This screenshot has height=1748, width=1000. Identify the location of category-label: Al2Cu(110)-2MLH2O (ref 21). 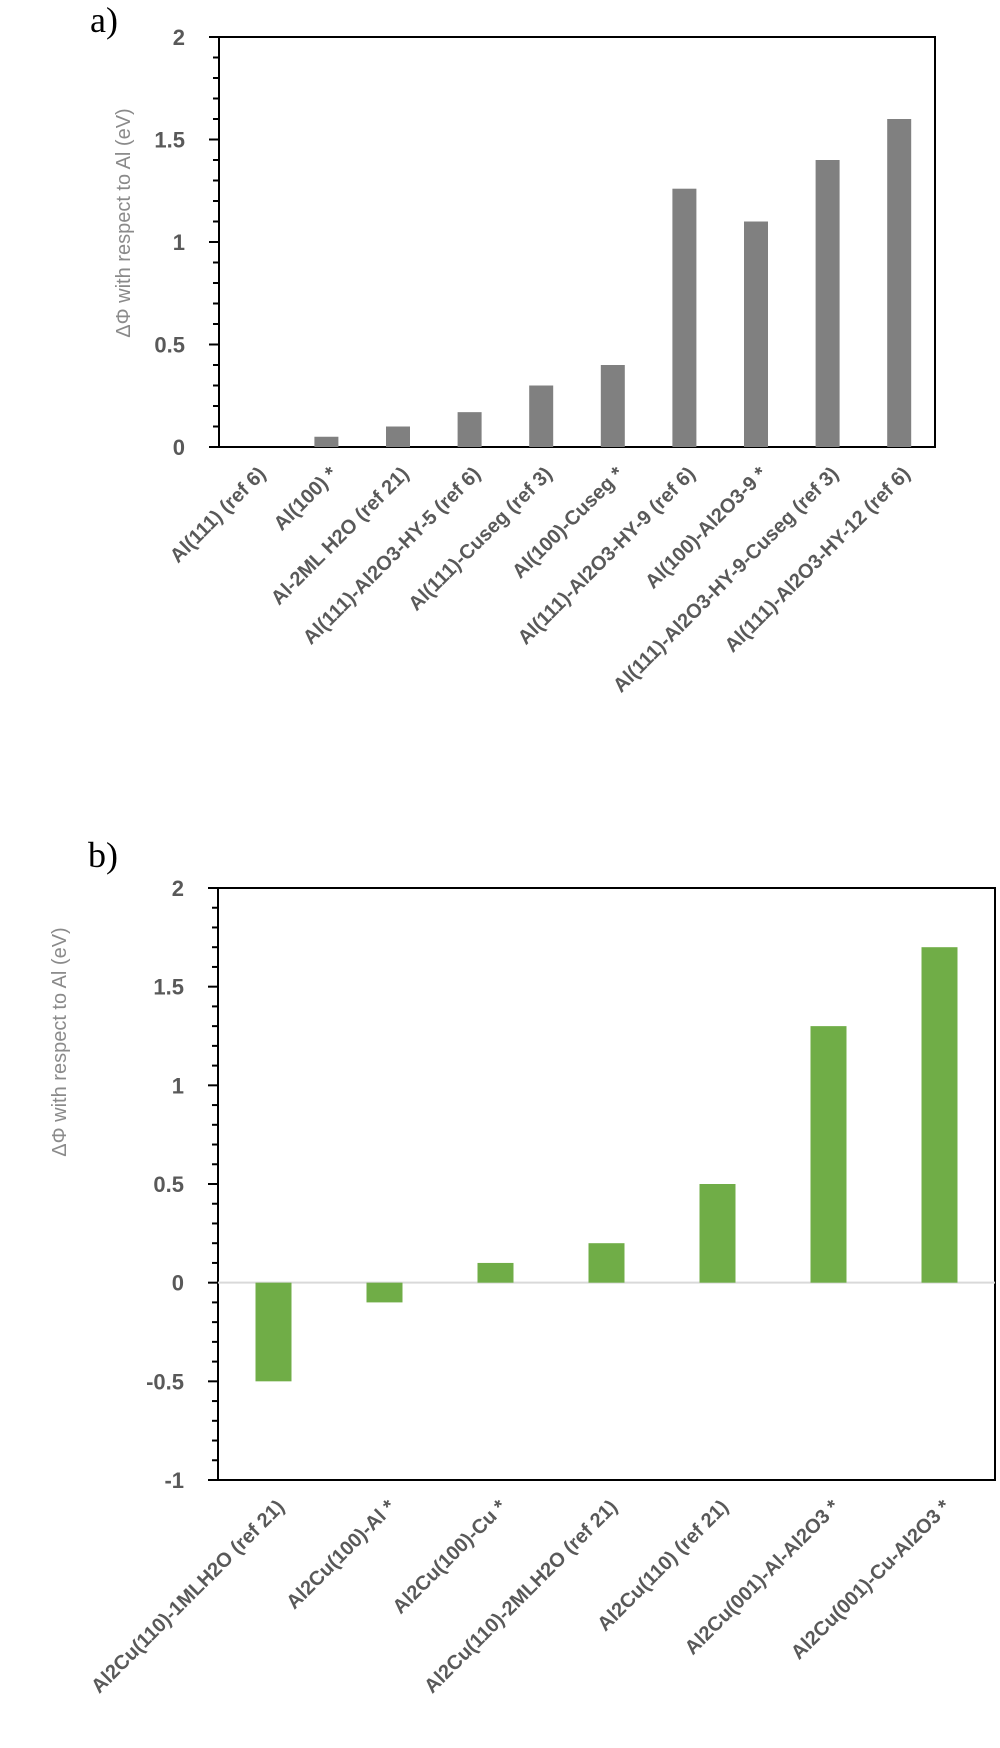
(521, 1597).